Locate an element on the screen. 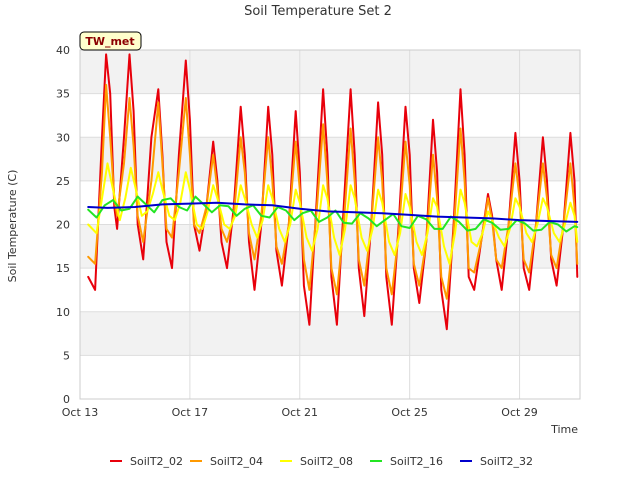 The image size is (640, 480). legend-label: SoilT2_32 is located at coordinates (506, 461).